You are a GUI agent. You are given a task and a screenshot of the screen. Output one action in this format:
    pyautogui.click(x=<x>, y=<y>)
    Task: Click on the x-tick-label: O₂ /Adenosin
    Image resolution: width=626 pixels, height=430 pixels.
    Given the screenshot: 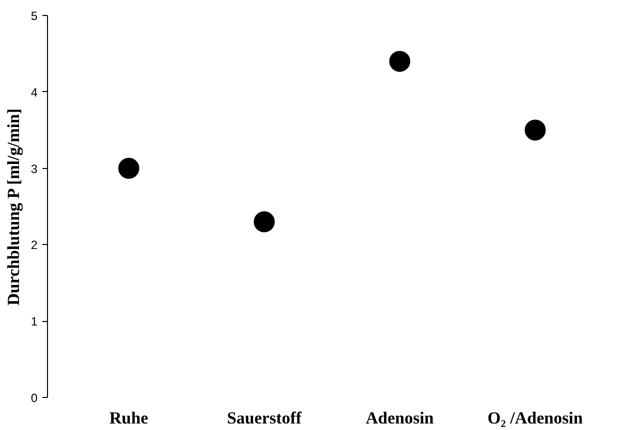 What is the action you would take?
    pyautogui.click(x=536, y=418)
    